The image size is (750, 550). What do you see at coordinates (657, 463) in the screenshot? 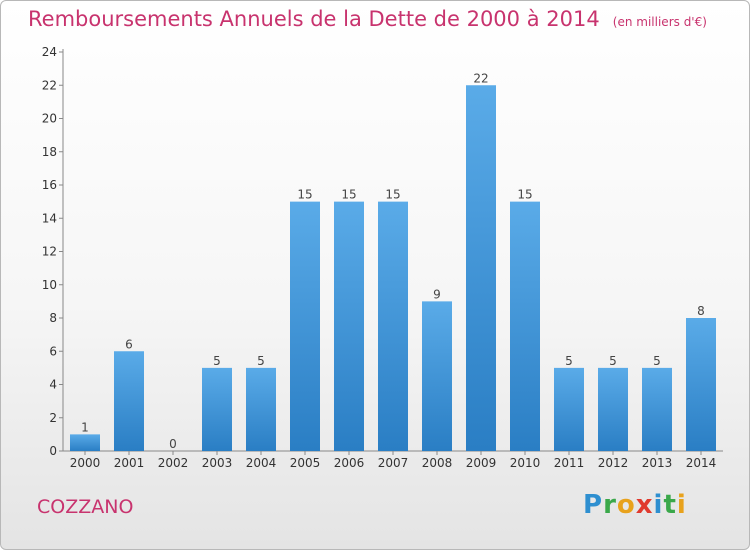
I see `x-tick-label: 2013` at bounding box center [657, 463].